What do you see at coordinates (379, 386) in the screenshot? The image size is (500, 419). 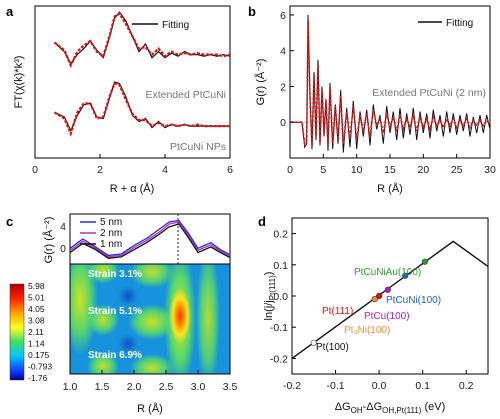 I see `panel-d-xtick-label: 0.0` at bounding box center [379, 386].